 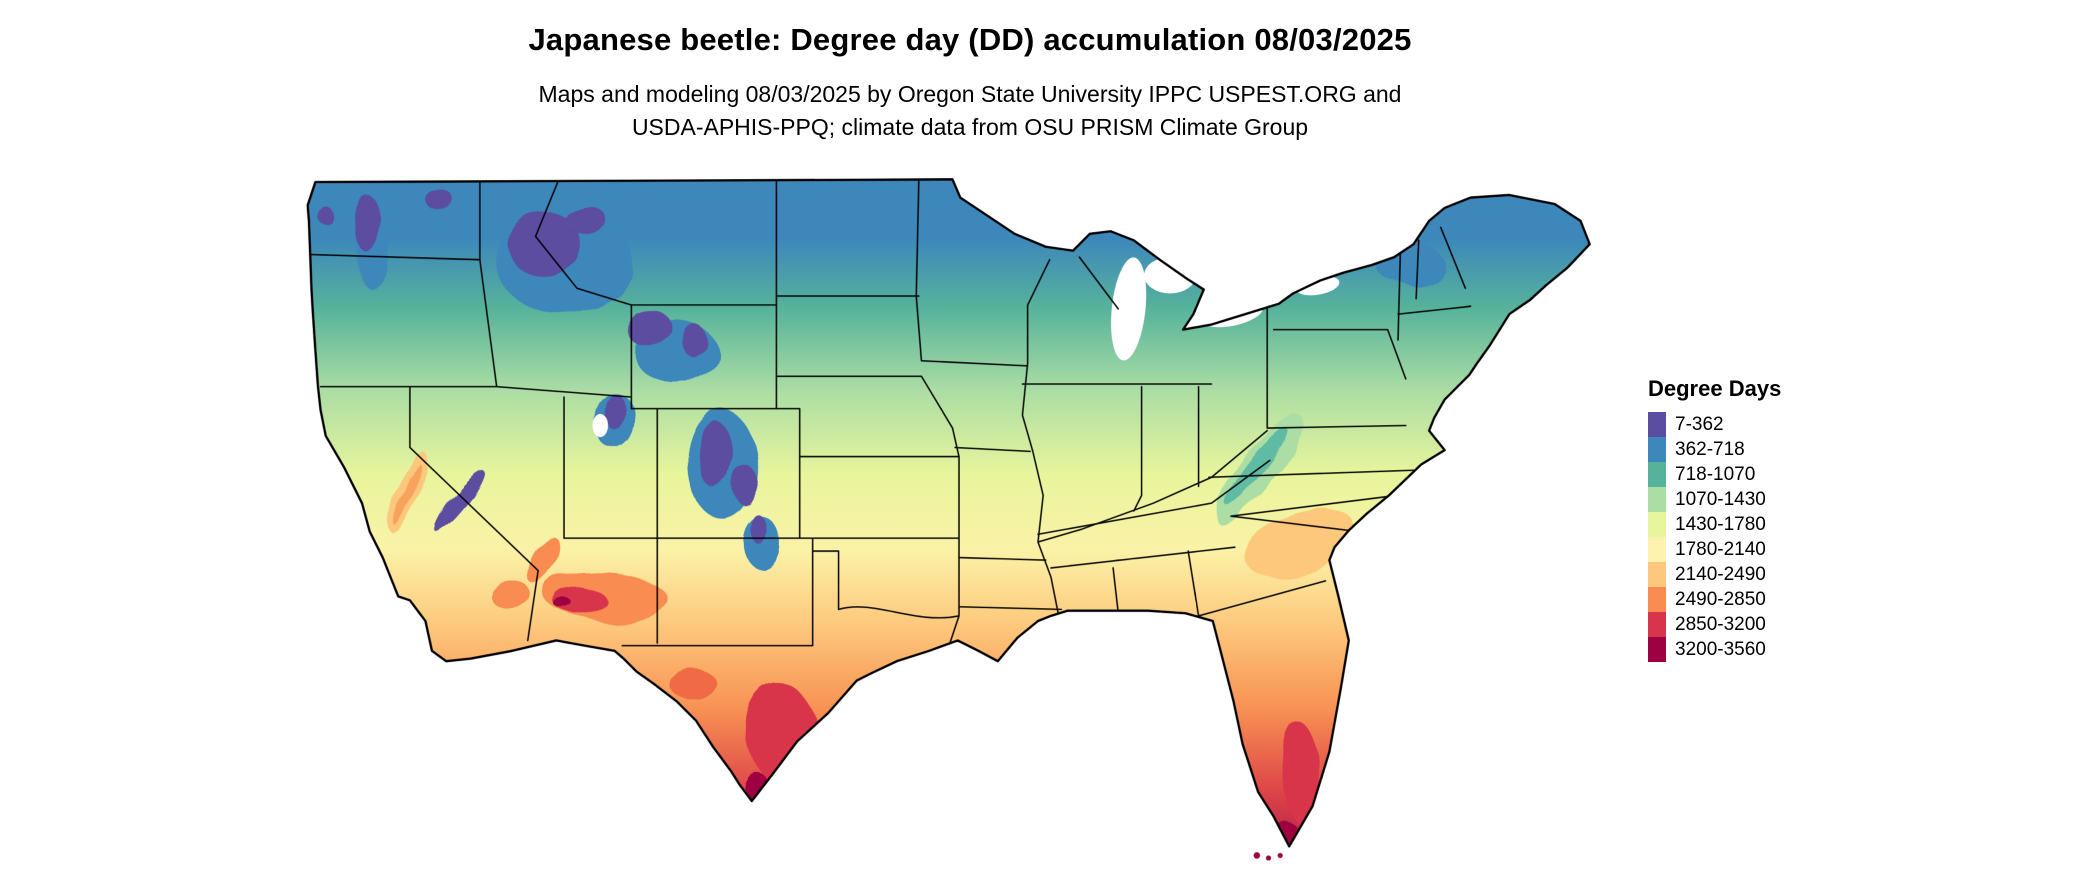 I want to click on florida-keys, so click(x=1268, y=856).